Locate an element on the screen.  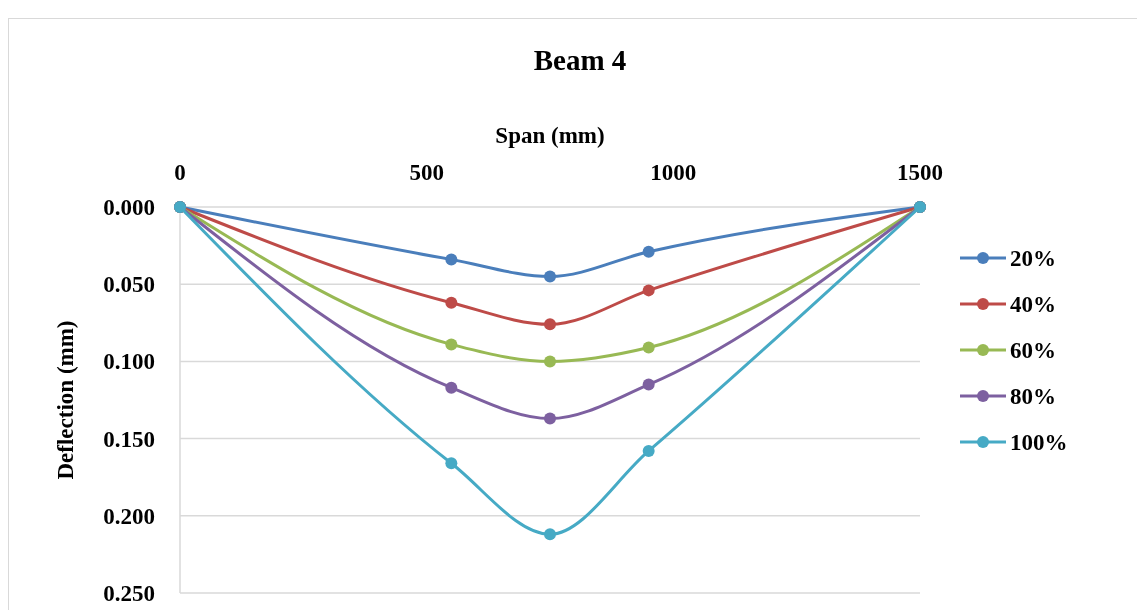
y-axis-title: Deflection (mm) is located at coordinates (65, 400).